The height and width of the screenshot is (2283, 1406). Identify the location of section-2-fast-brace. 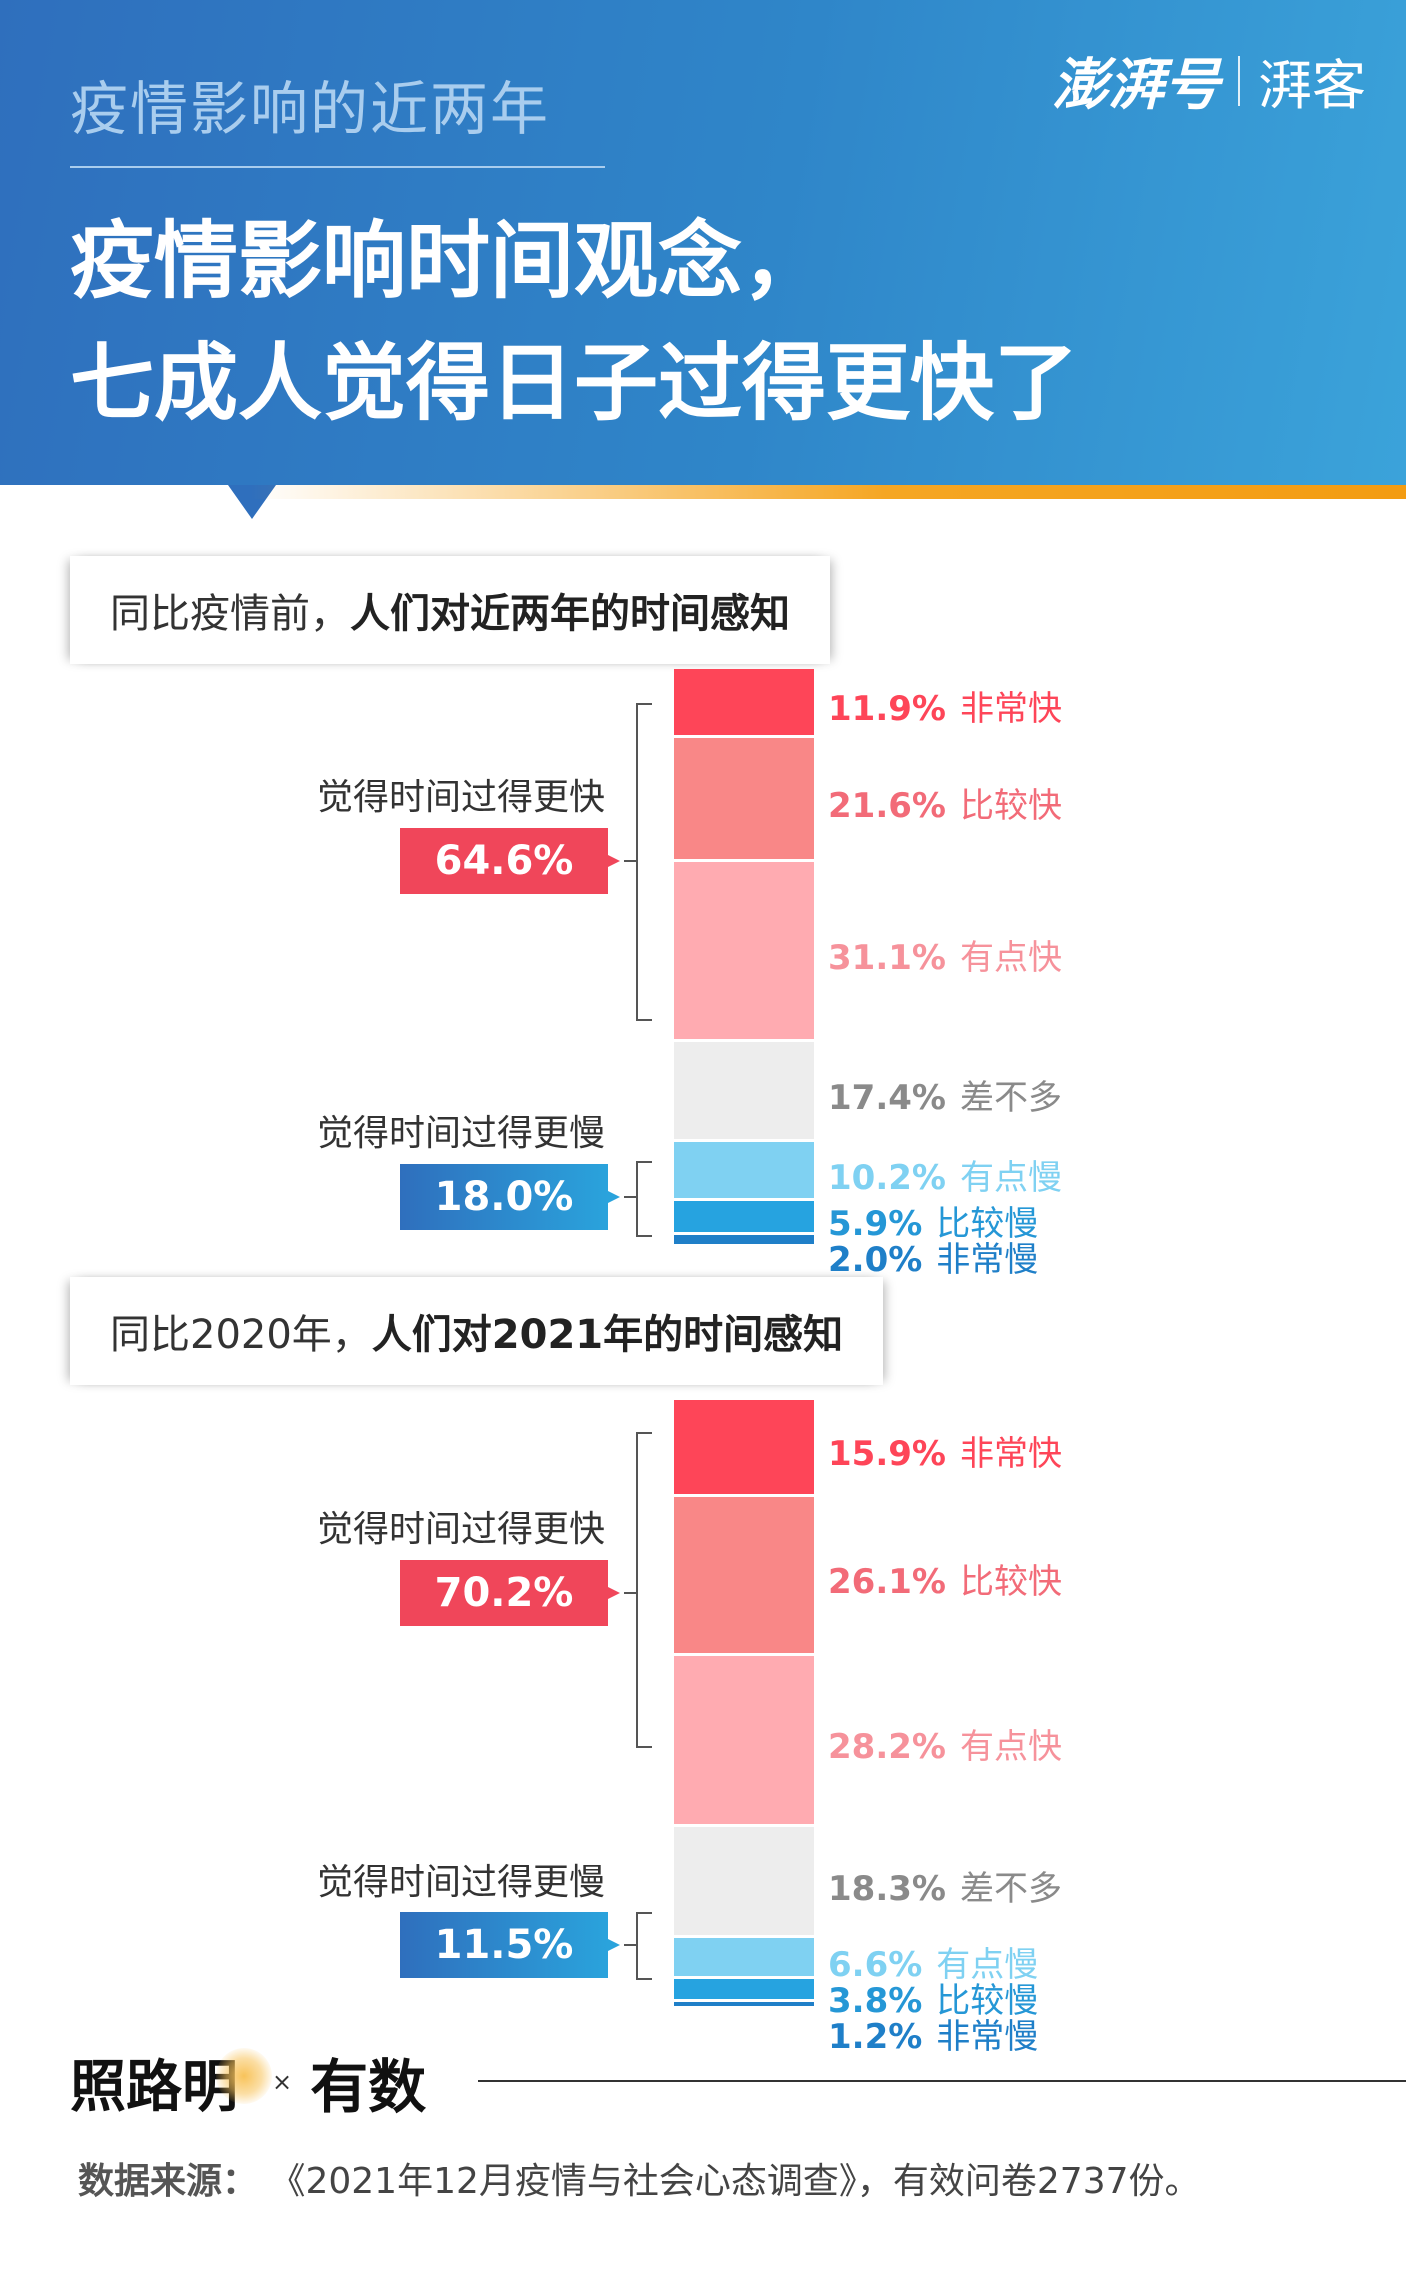
(644, 1590).